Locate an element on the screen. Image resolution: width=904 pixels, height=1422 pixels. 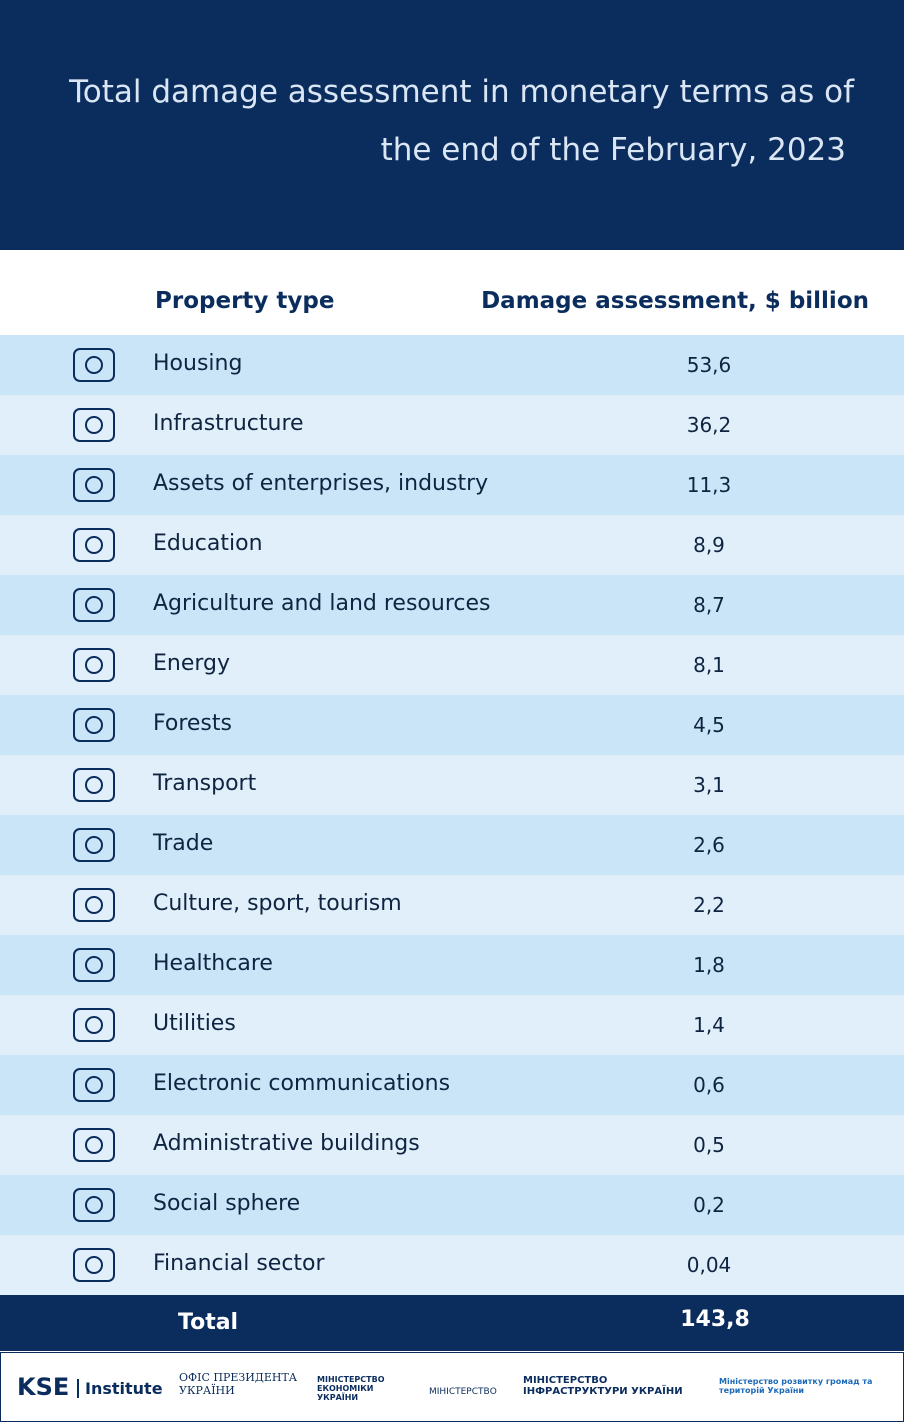
row-label: Assets of enterprises, industry is located at coordinates (321, 483).